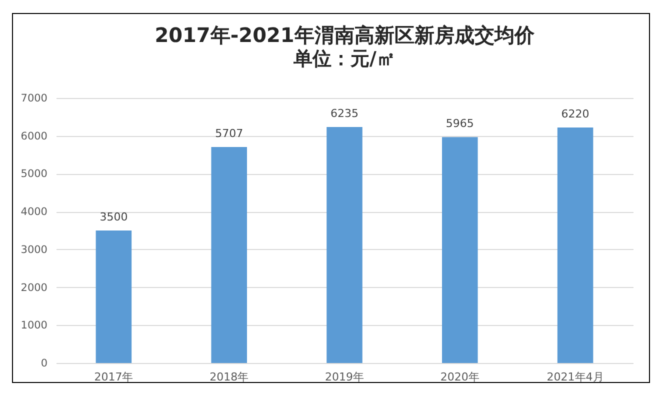 The width and height of the screenshot is (665, 411). What do you see at coordinates (345, 35) in the screenshot?
I see `chart-title: 2017年-2021年渭南高新区新房成交均价` at bounding box center [345, 35].